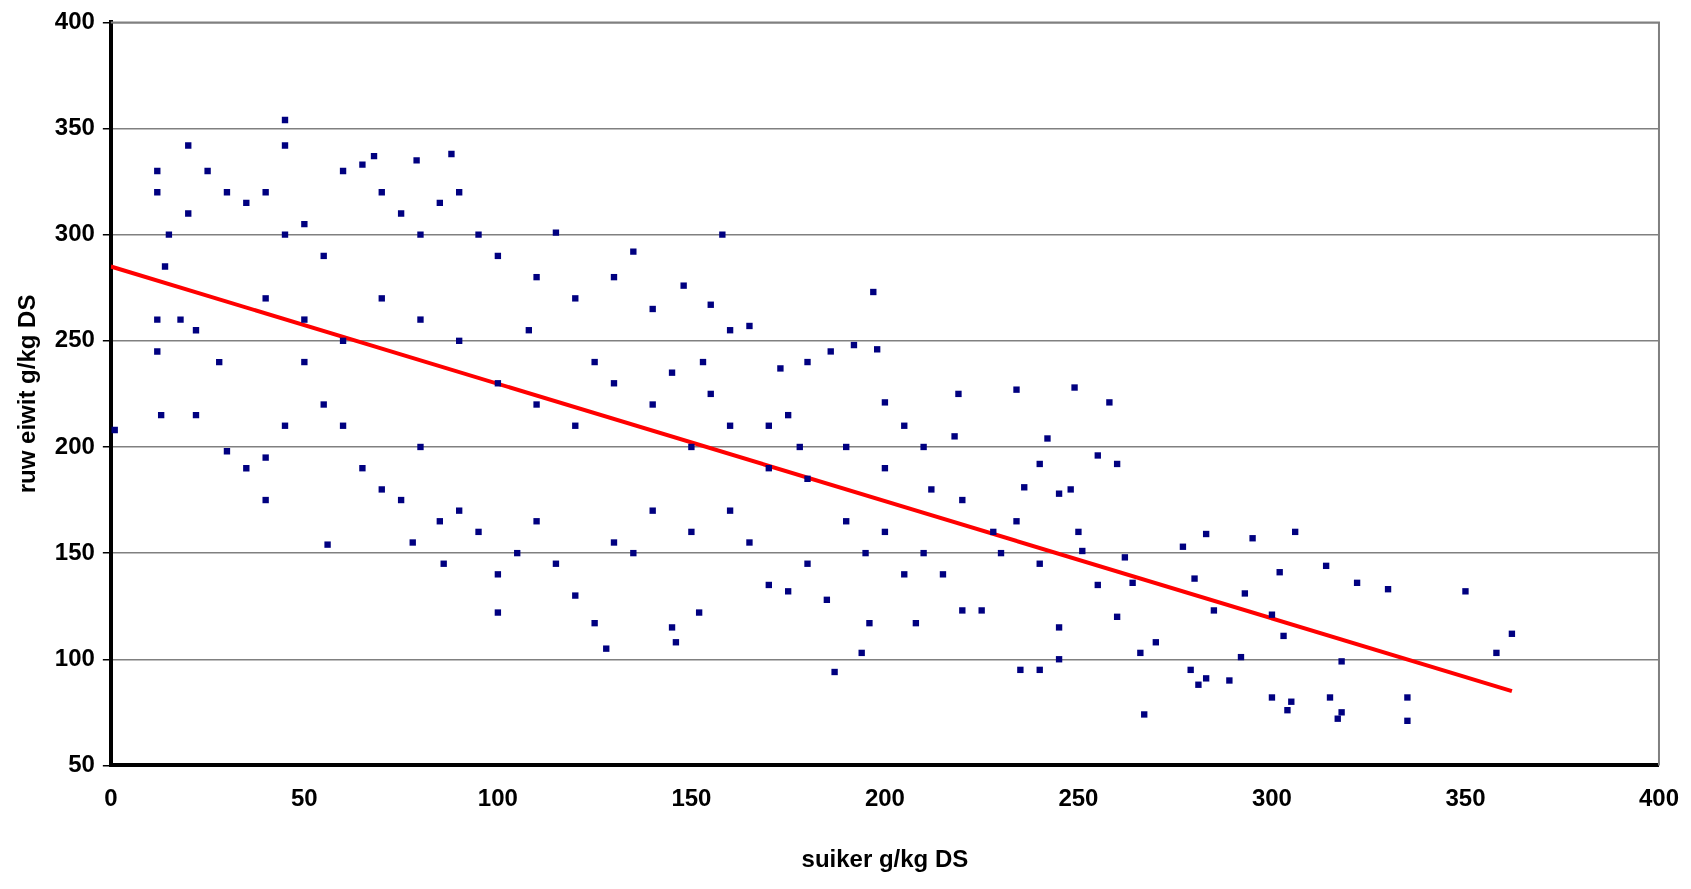  I want to click on x-axis-title: suiker g/kg DS, so click(885, 859).